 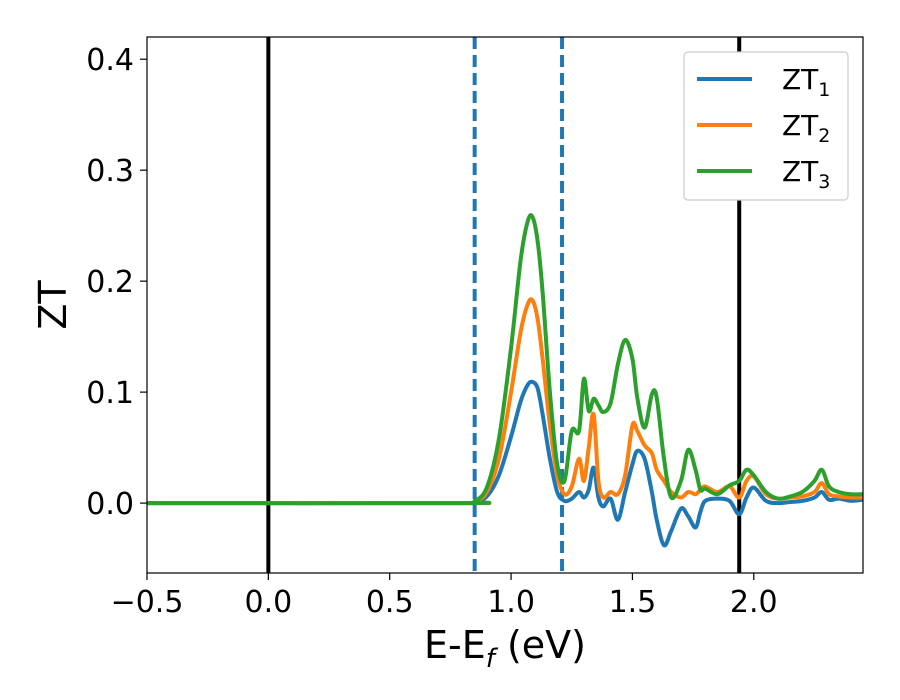 What do you see at coordinates (53, 305) in the screenshot?
I see `y-axis-label: ZT` at bounding box center [53, 305].